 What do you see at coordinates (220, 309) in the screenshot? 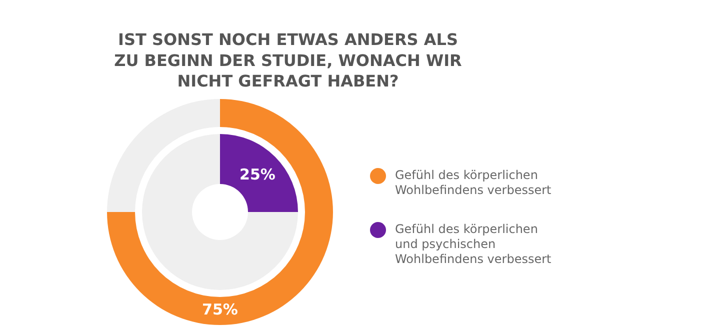
I see `data-label: 75%` at bounding box center [220, 309].